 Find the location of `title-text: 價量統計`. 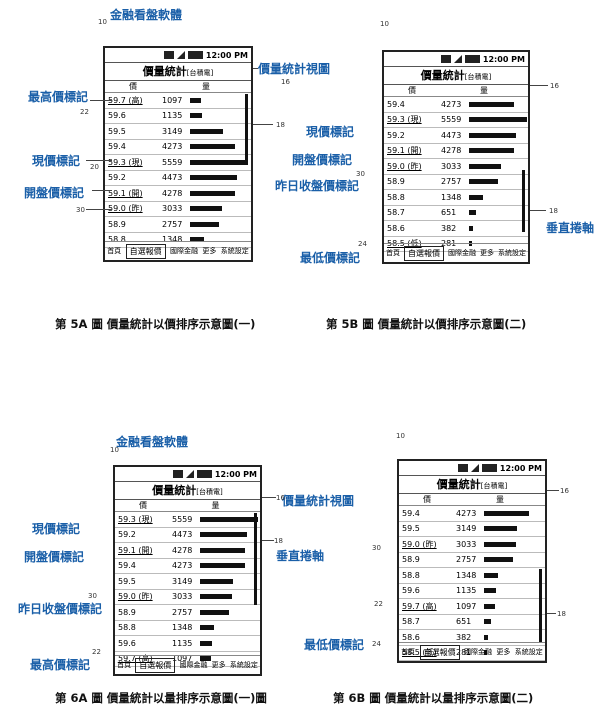

title-text: 價量統計 is located at coordinates (443, 75).